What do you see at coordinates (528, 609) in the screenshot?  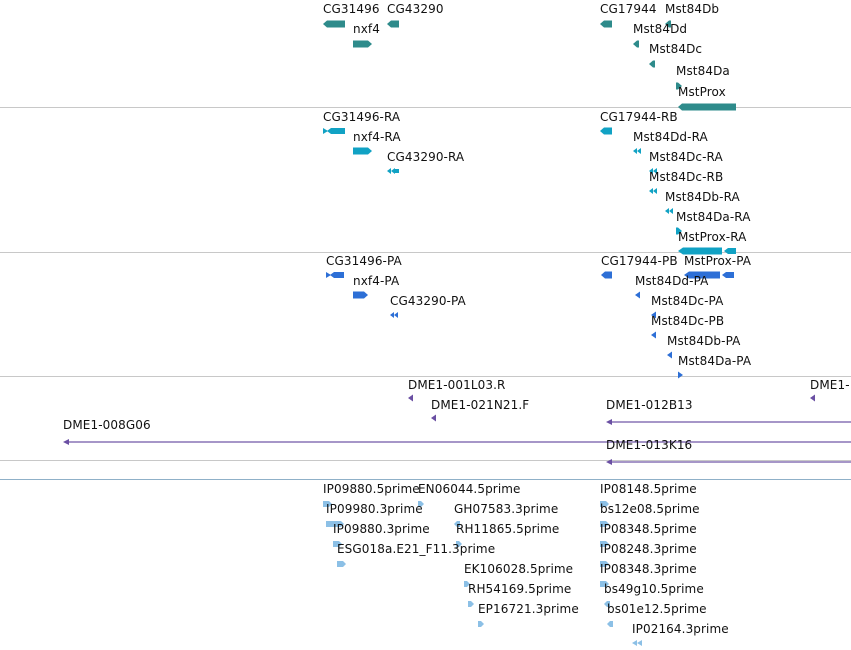 I see `feature-label: EP16721.3prime` at bounding box center [528, 609].